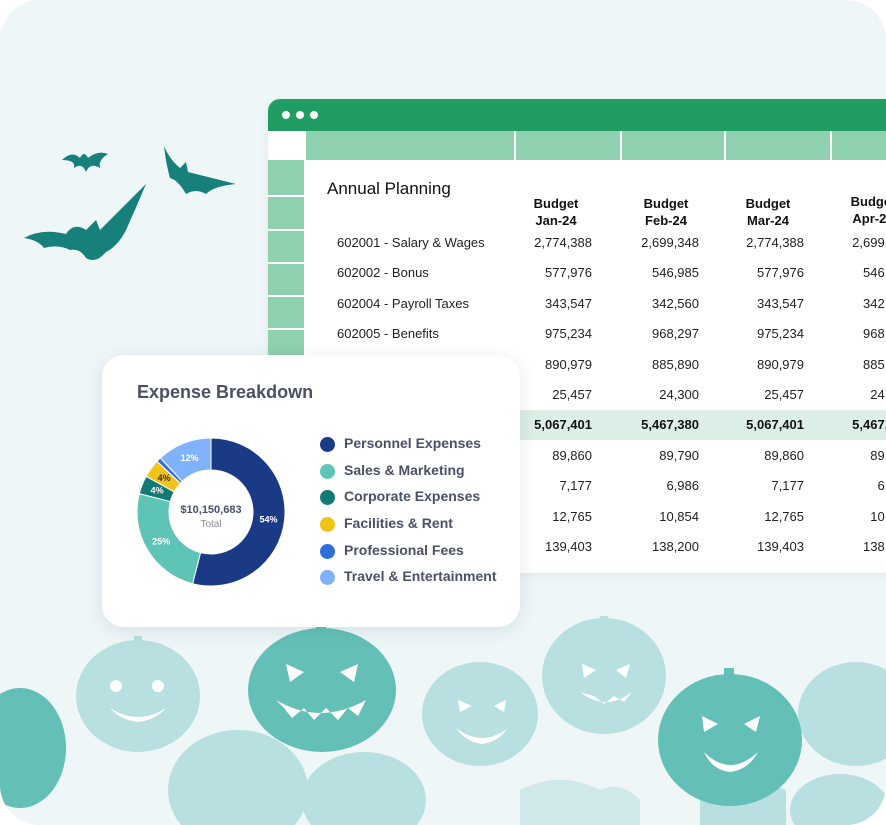  Describe the element at coordinates (595, 456) in the screenshot. I see `table-row: 89,860 89,790 89,860 89,790` at that location.